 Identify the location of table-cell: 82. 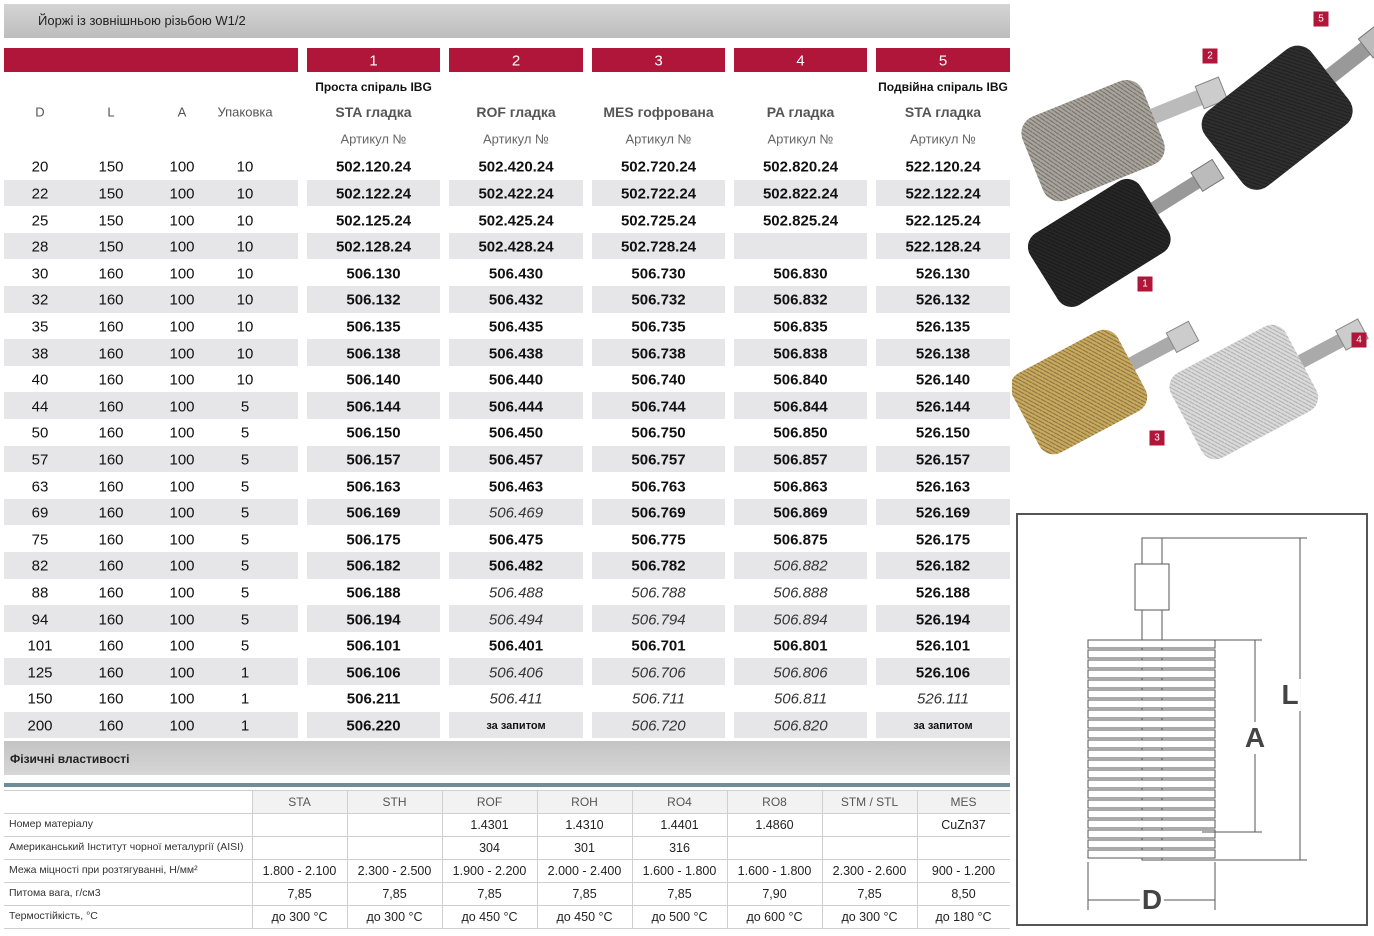
(40, 566).